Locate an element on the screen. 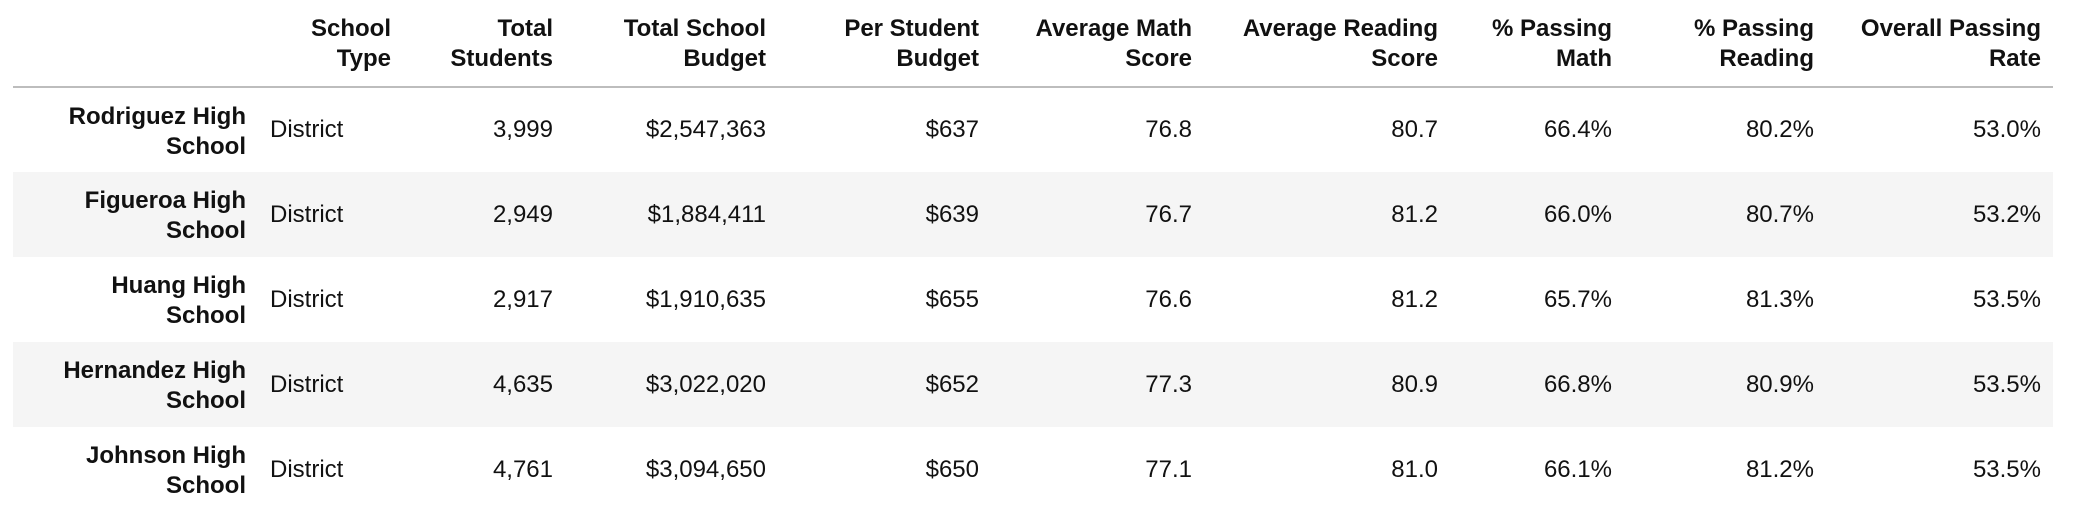  cell-total-school-budget: $2,547,363 is located at coordinates (705, 129).